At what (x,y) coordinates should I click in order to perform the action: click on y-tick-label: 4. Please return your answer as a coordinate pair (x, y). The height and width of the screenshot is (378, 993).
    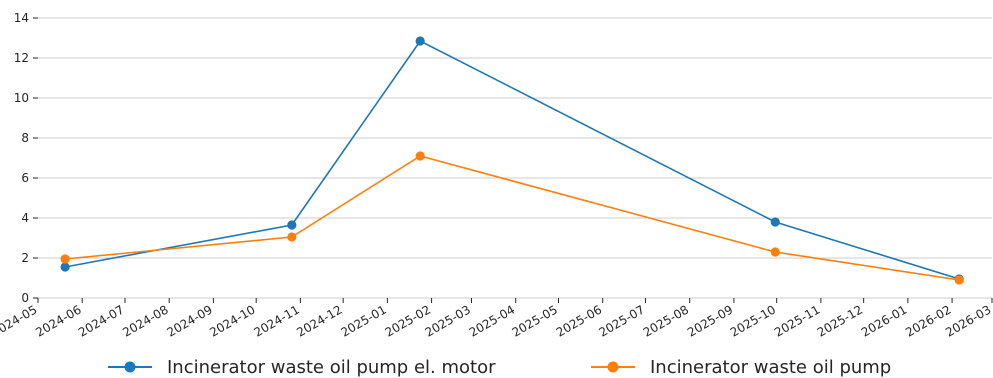
    Looking at the image, I should click on (25, 218).